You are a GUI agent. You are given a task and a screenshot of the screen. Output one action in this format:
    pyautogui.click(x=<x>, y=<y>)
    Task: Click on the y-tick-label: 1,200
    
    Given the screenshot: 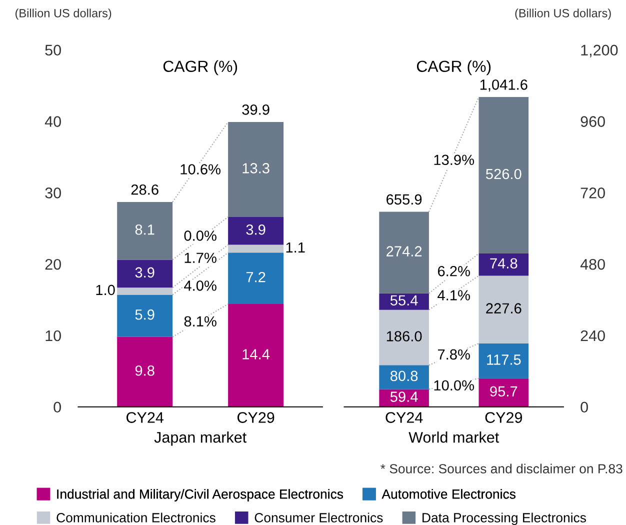 What is the action you would take?
    pyautogui.click(x=599, y=51)
    